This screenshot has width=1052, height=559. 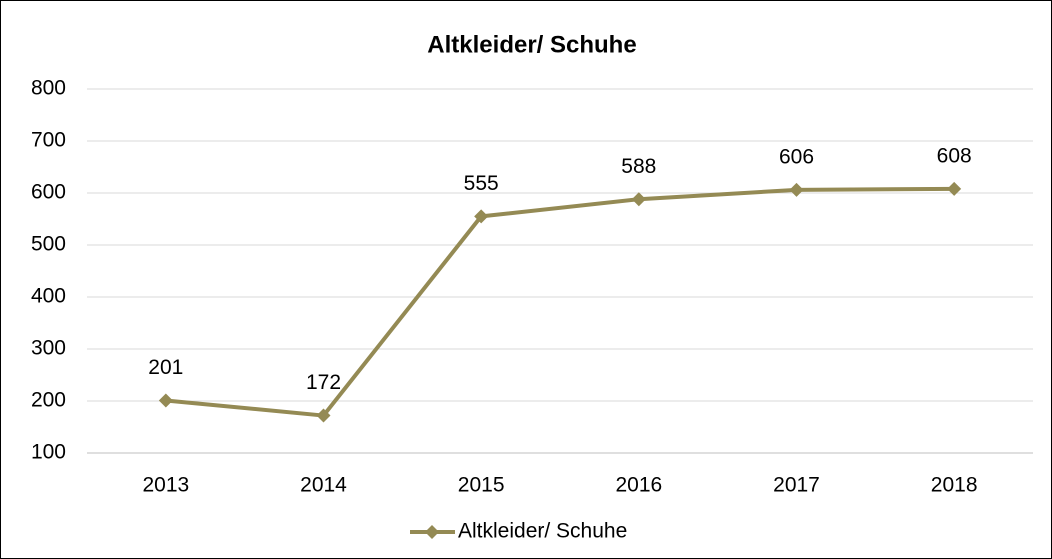 What do you see at coordinates (432, 532) in the screenshot?
I see `legend-marker` at bounding box center [432, 532].